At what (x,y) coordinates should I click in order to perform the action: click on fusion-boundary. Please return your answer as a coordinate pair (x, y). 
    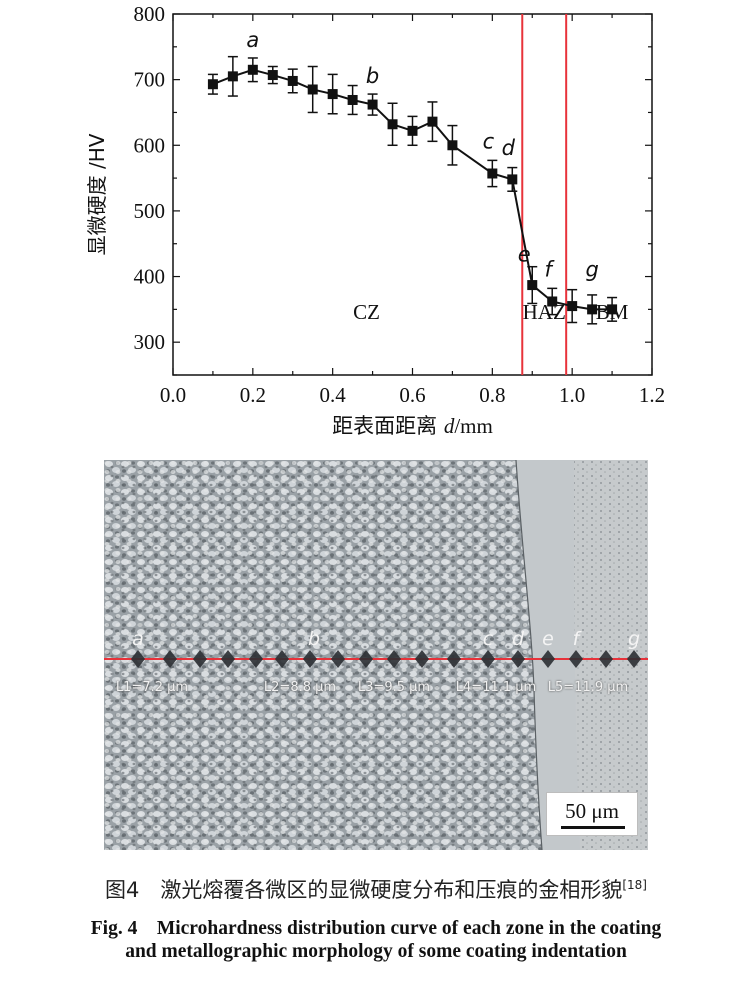
    Looking at the image, I should click on (529, 655).